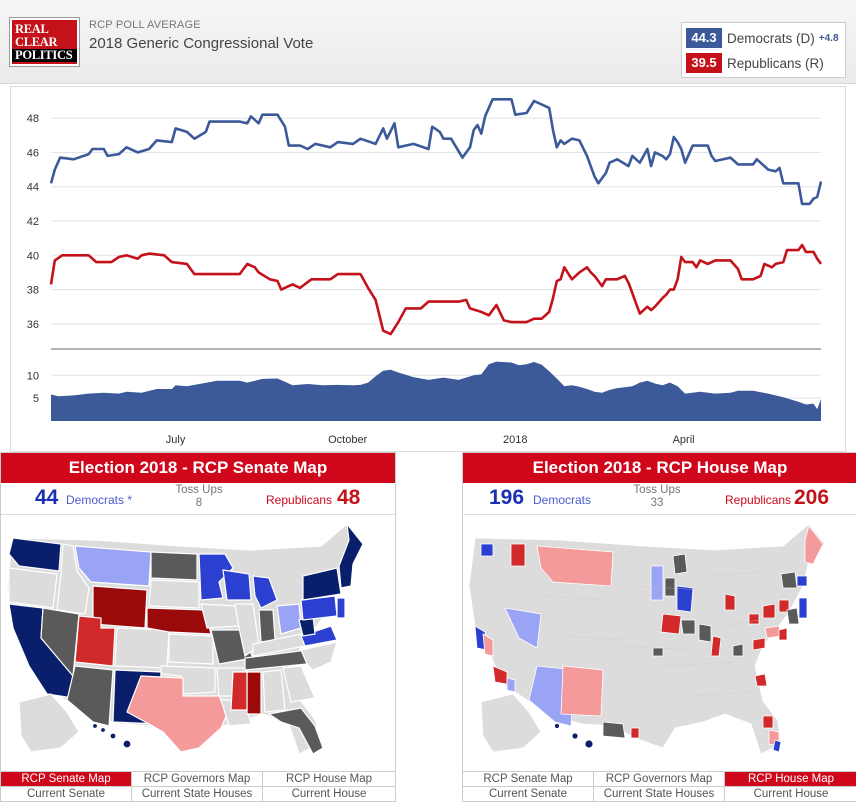 The image size is (856, 802). What do you see at coordinates (684, 440) in the screenshot?
I see `x-tick-label: April` at bounding box center [684, 440].